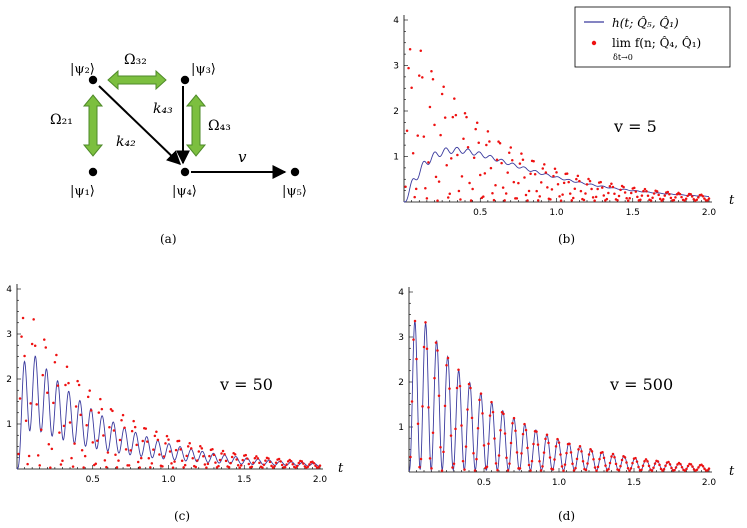 The width and height of the screenshot is (747, 528). I want to click on y-tick-label: 2, so click(401, 383).